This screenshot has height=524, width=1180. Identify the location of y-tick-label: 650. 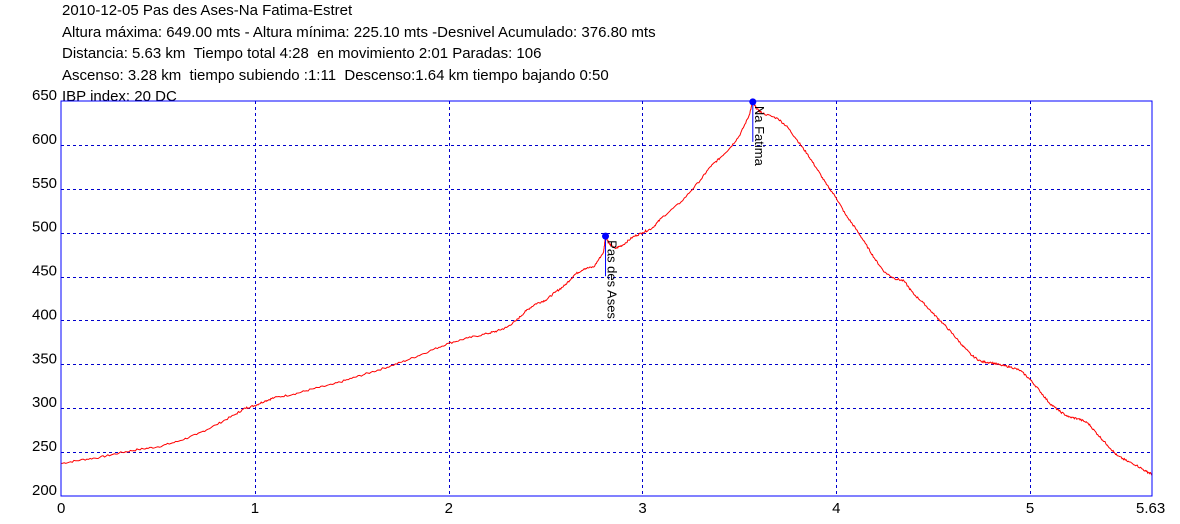
(44, 95).